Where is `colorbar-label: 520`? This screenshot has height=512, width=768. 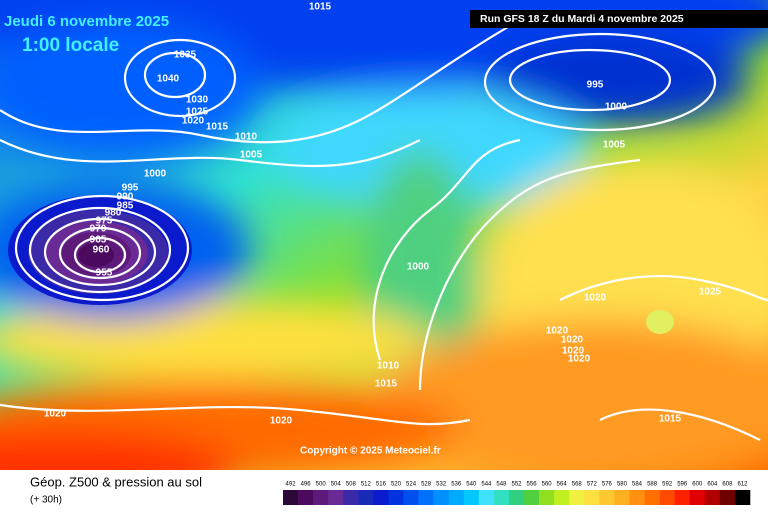
colorbar-label: 520 is located at coordinates (396, 485).